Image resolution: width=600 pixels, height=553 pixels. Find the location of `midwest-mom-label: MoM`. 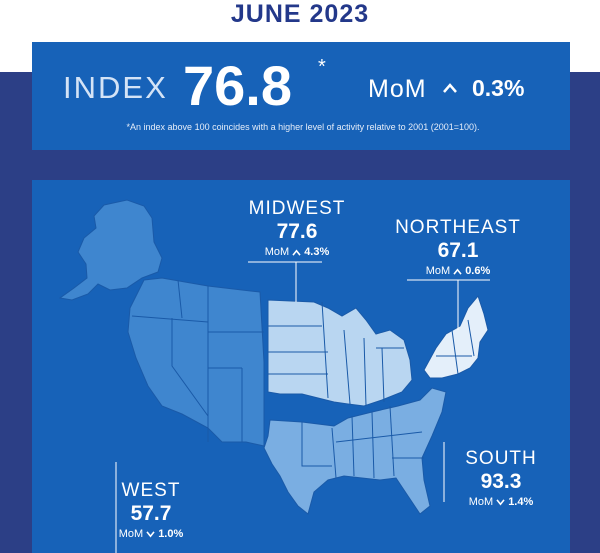

midwest-mom-label: MoM is located at coordinates (277, 252).